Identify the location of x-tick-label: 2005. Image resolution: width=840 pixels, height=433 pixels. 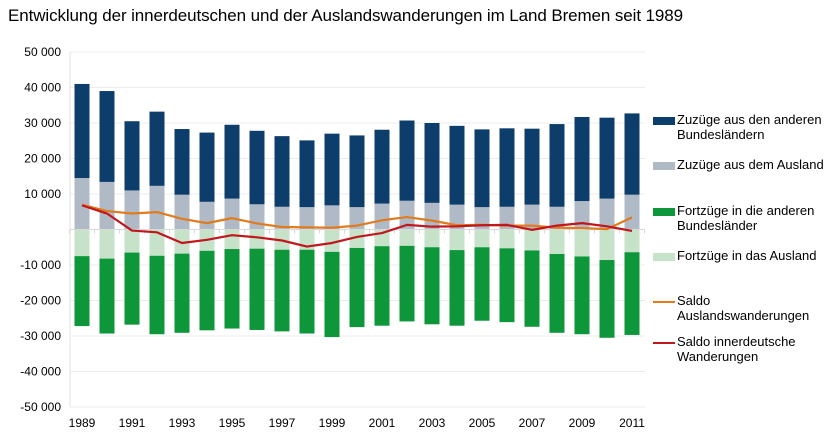
(482, 423).